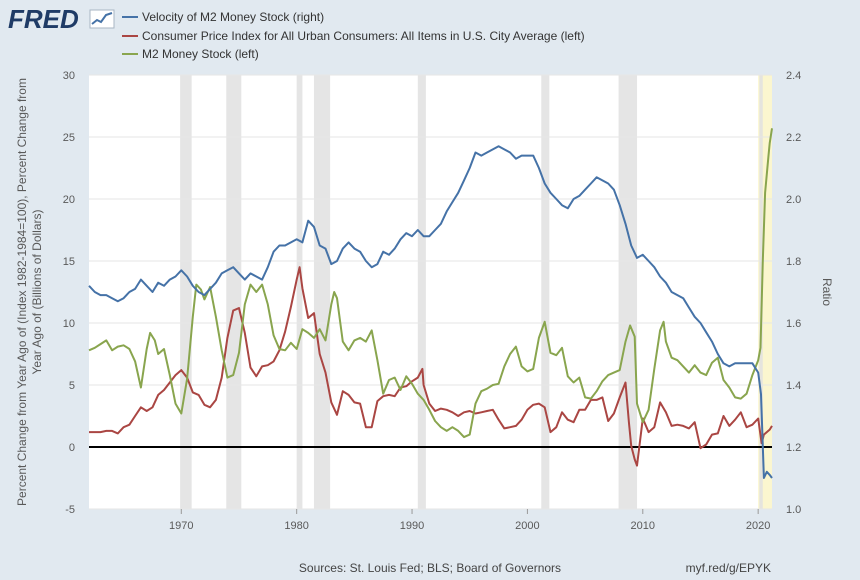  What do you see at coordinates (69, 76) in the screenshot?
I see `left-tick-label: 30` at bounding box center [69, 76].